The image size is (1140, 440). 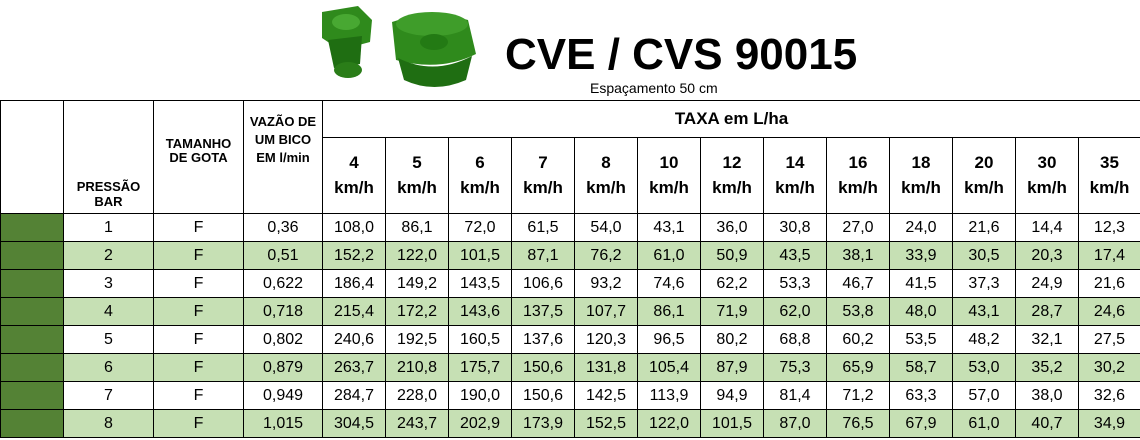 I want to click on drop-size-header: TAMANHO DE GOTA, so click(x=198, y=157).